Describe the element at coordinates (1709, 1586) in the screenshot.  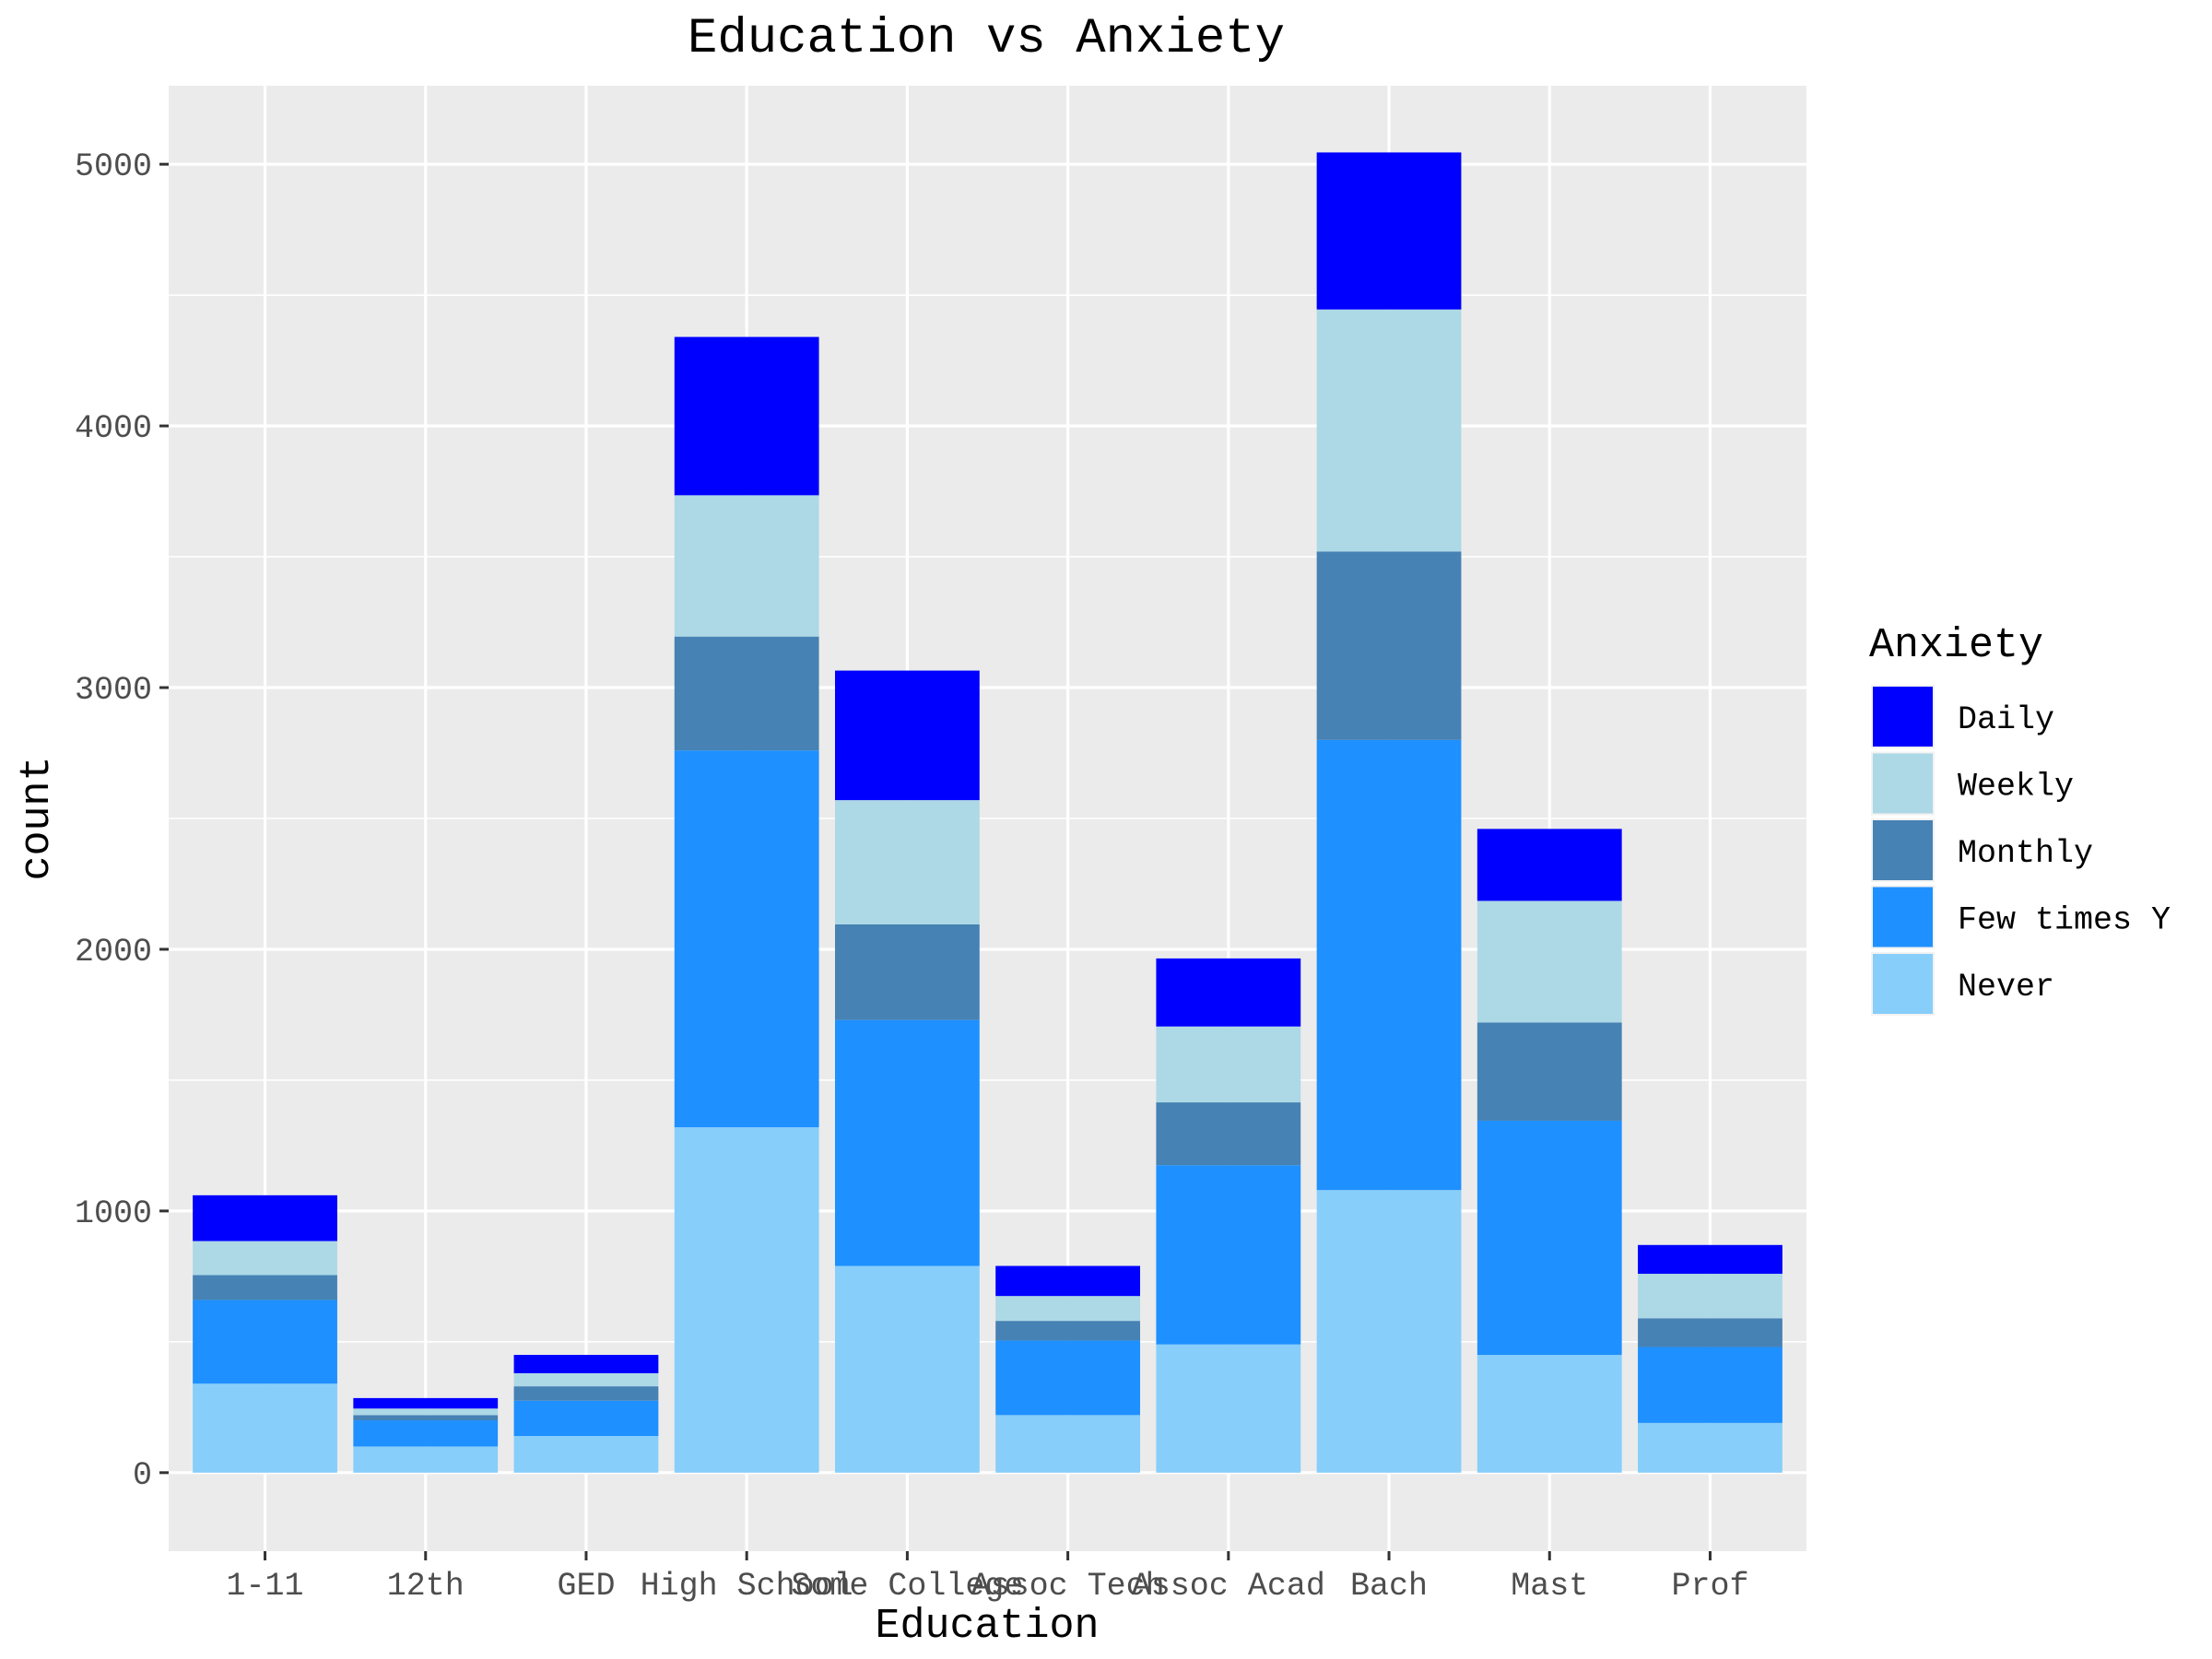
I see `x-tick-label: Prof` at that location.